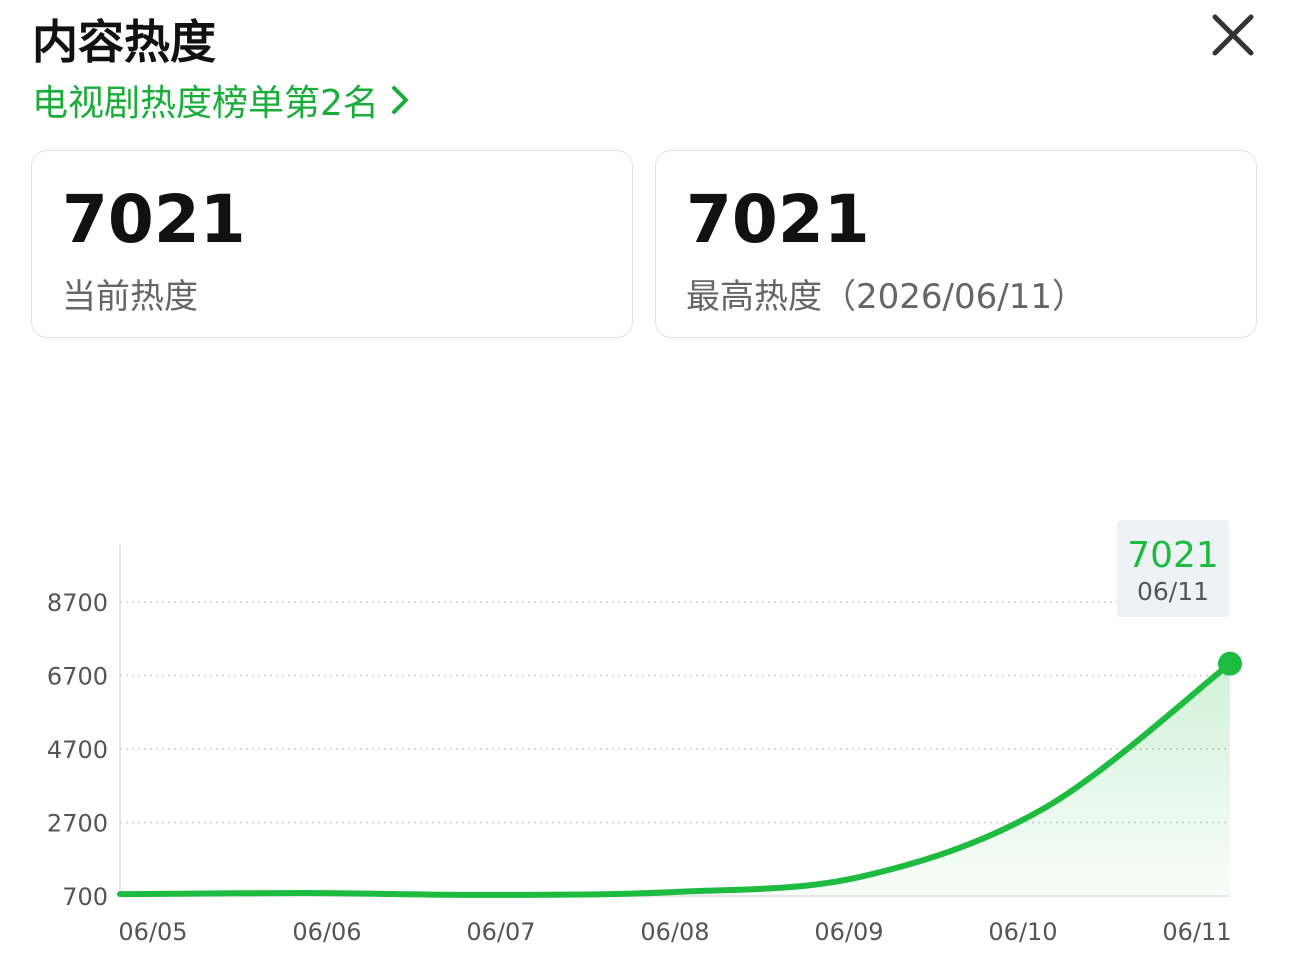 The image size is (1290, 980). I want to click on title: 内容热度, so click(124, 42).